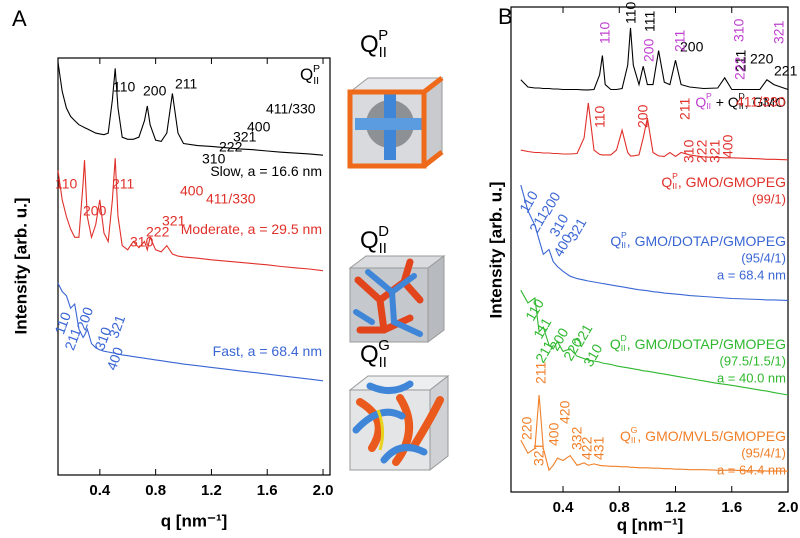  What do you see at coordinates (267, 490) in the screenshot?
I see `x-tick-label: 1.6` at bounding box center [267, 490].